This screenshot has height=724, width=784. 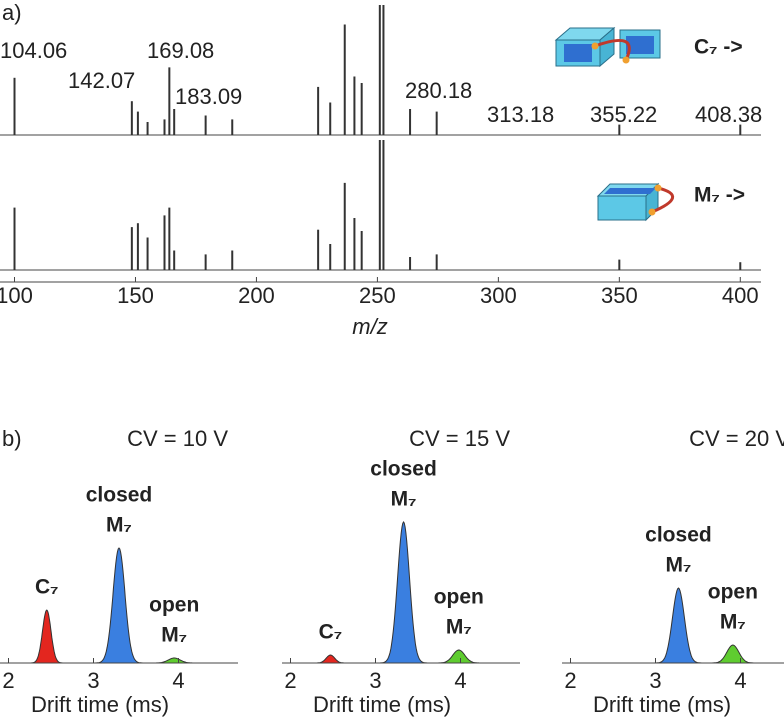 What do you see at coordinates (728, 114) in the screenshot?
I see `peak-annotation: 408.38` at bounding box center [728, 114].